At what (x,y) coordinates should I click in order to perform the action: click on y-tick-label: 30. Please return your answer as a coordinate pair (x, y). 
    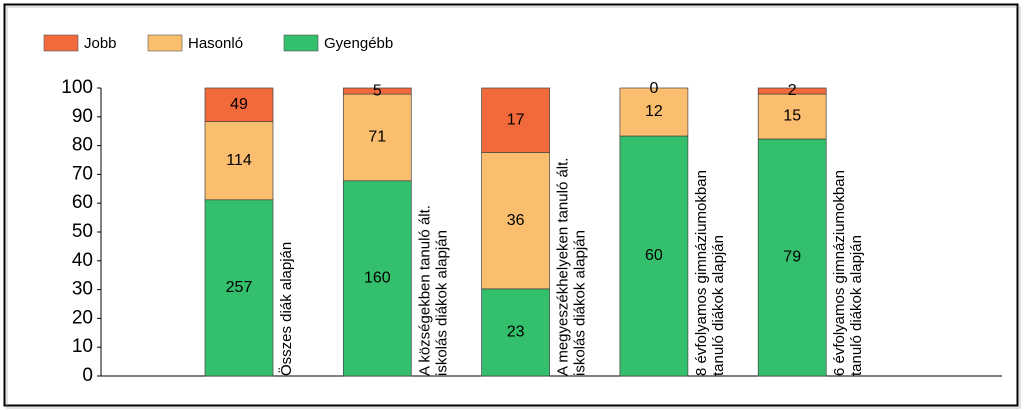
    Looking at the image, I should click on (82, 289).